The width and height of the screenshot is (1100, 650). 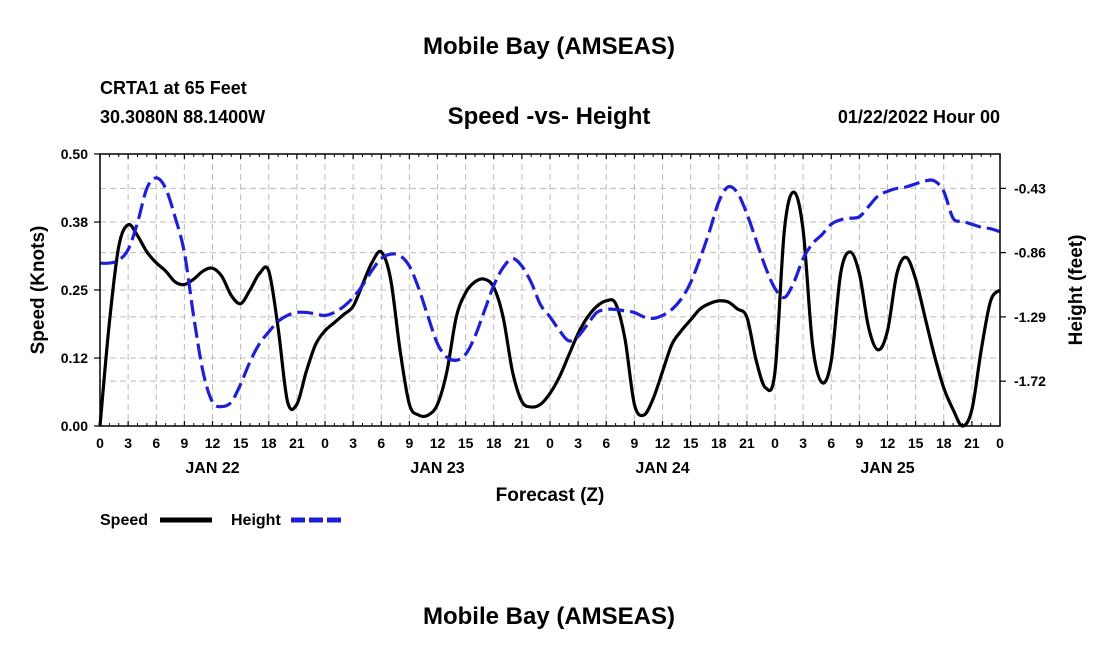 What do you see at coordinates (662, 468) in the screenshot?
I see `day-label: JAN 24` at bounding box center [662, 468].